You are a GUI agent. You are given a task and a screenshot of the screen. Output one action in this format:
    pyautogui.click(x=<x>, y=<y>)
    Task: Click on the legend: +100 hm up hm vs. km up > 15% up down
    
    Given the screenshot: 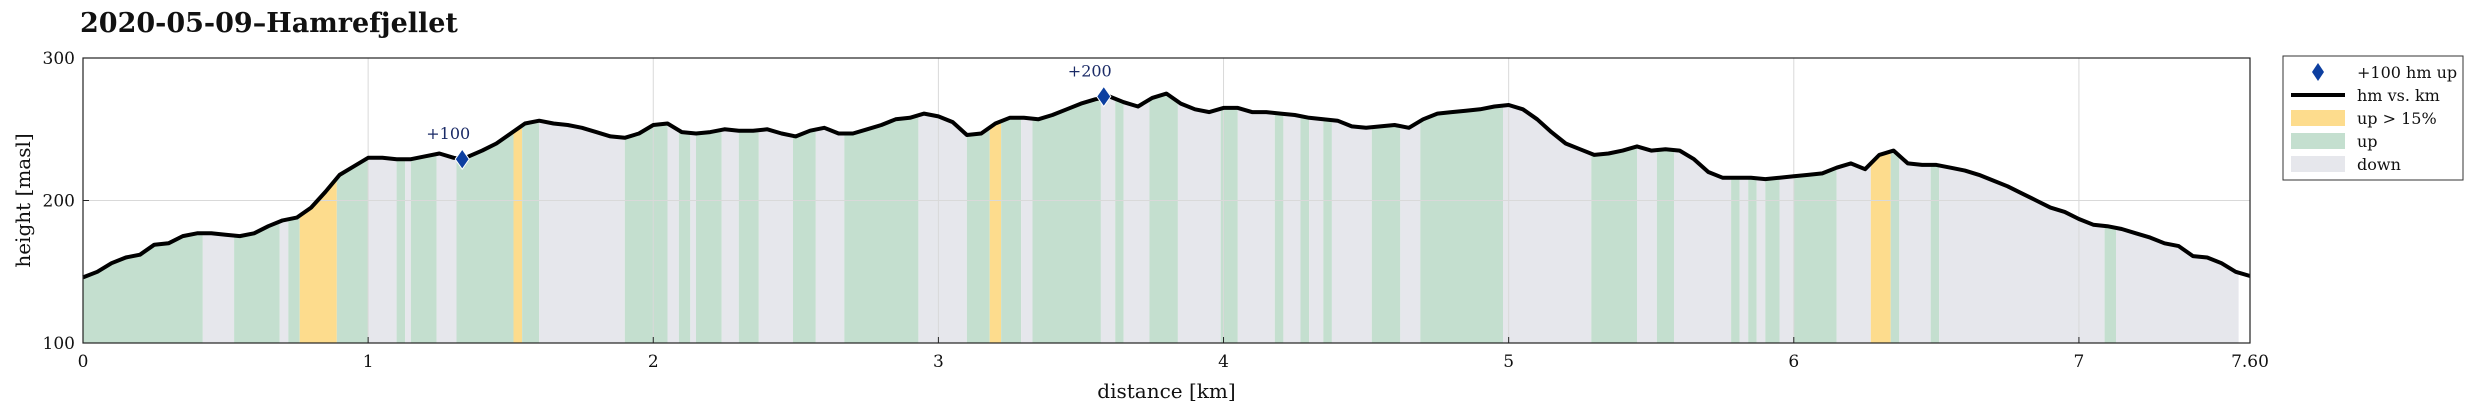 What is the action you would take?
    pyautogui.click(x=2373, y=118)
    